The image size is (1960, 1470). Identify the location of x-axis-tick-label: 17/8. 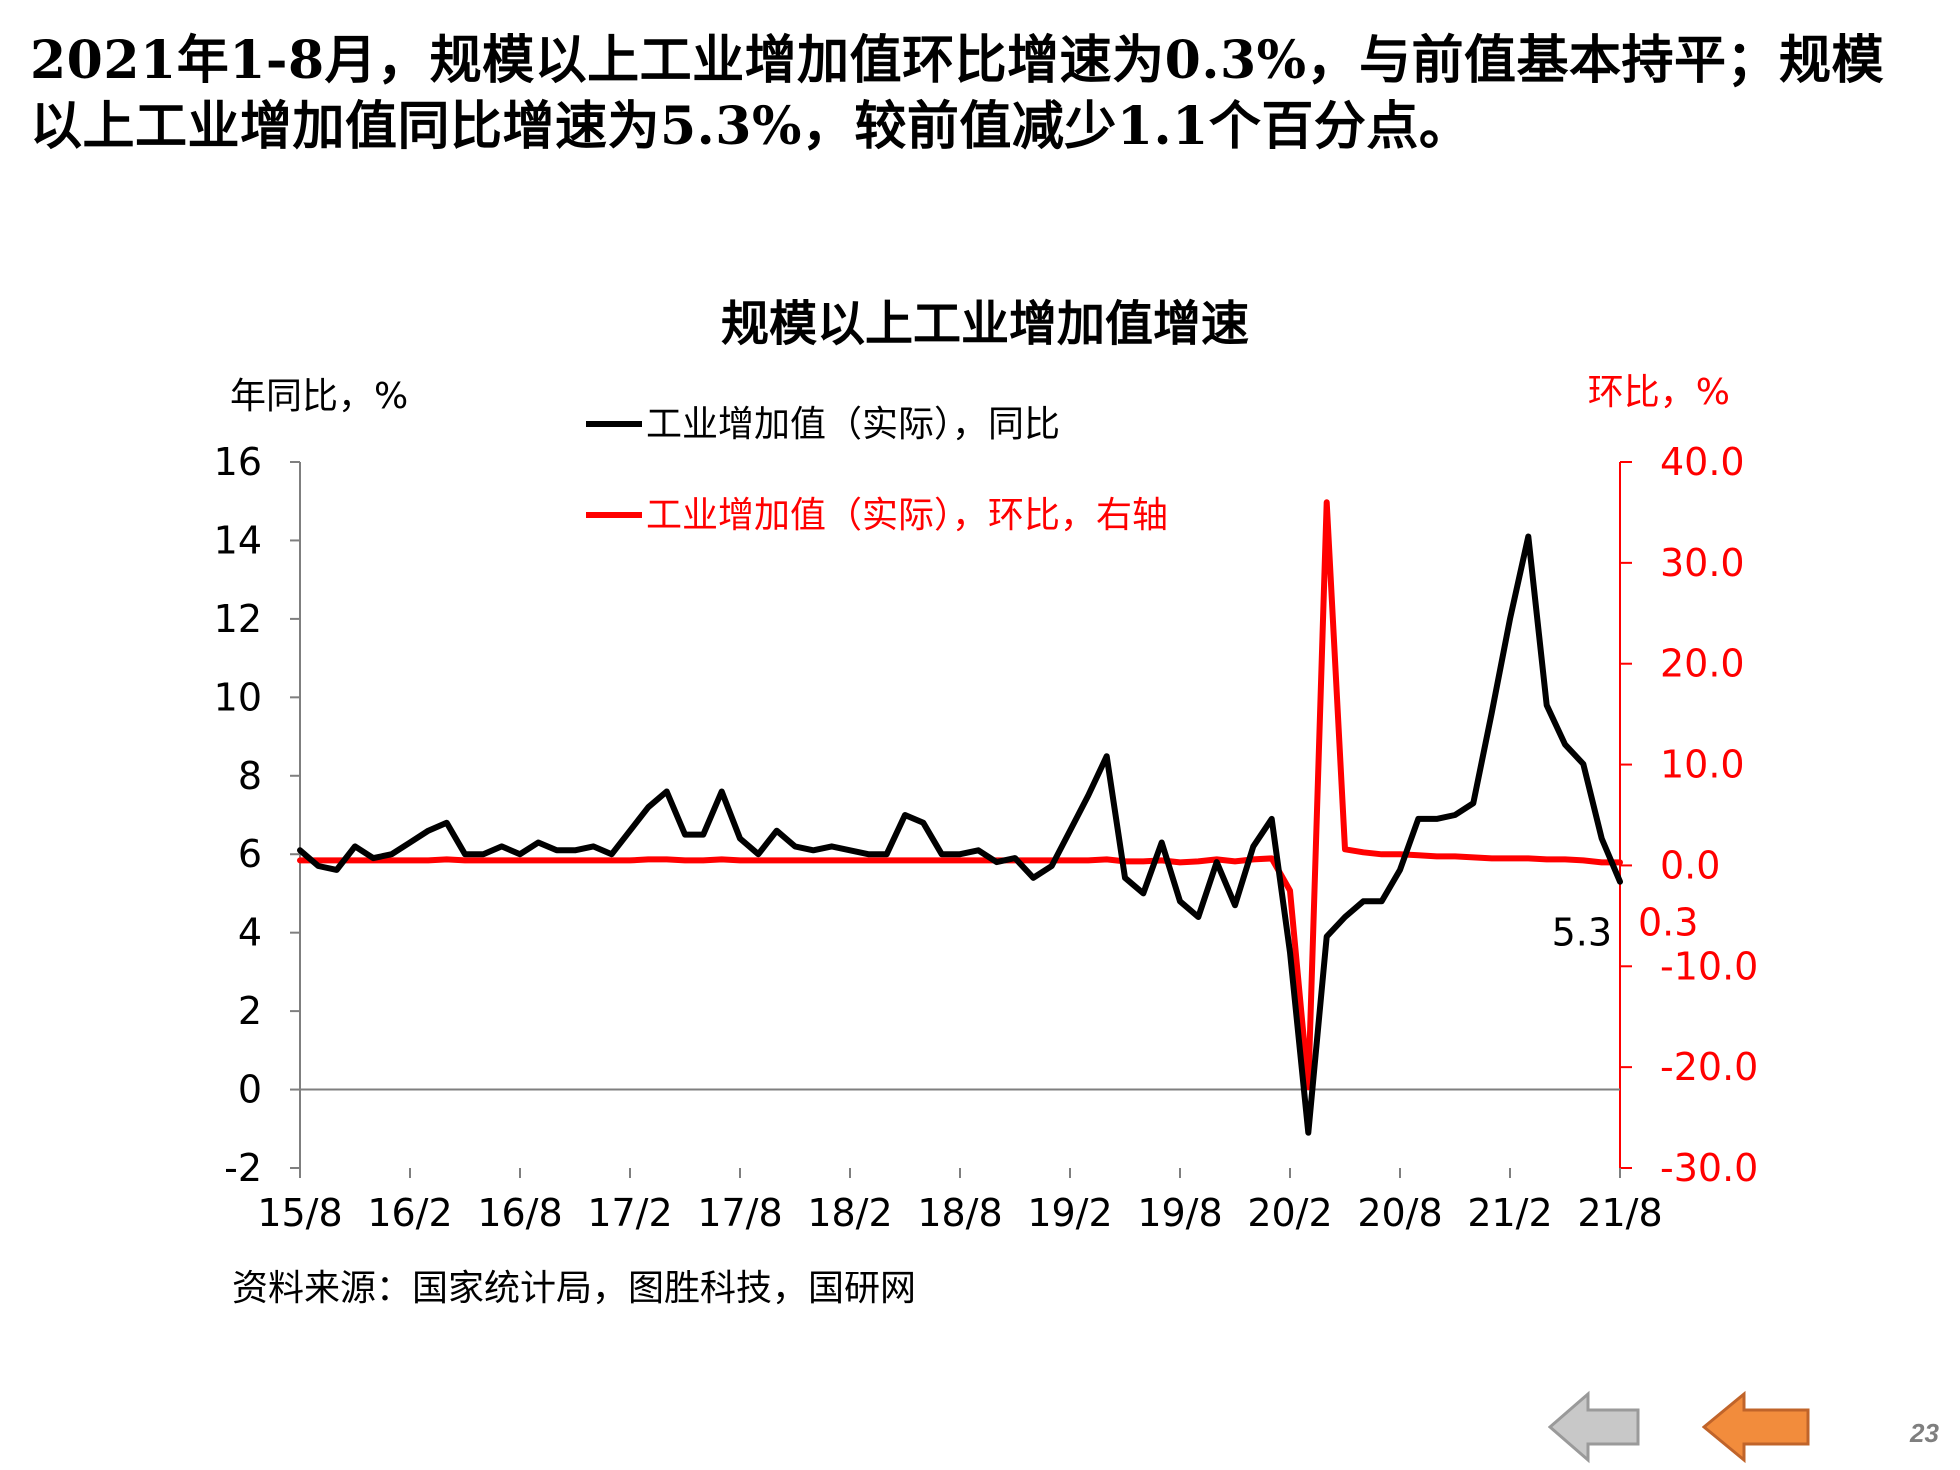
(739, 1213).